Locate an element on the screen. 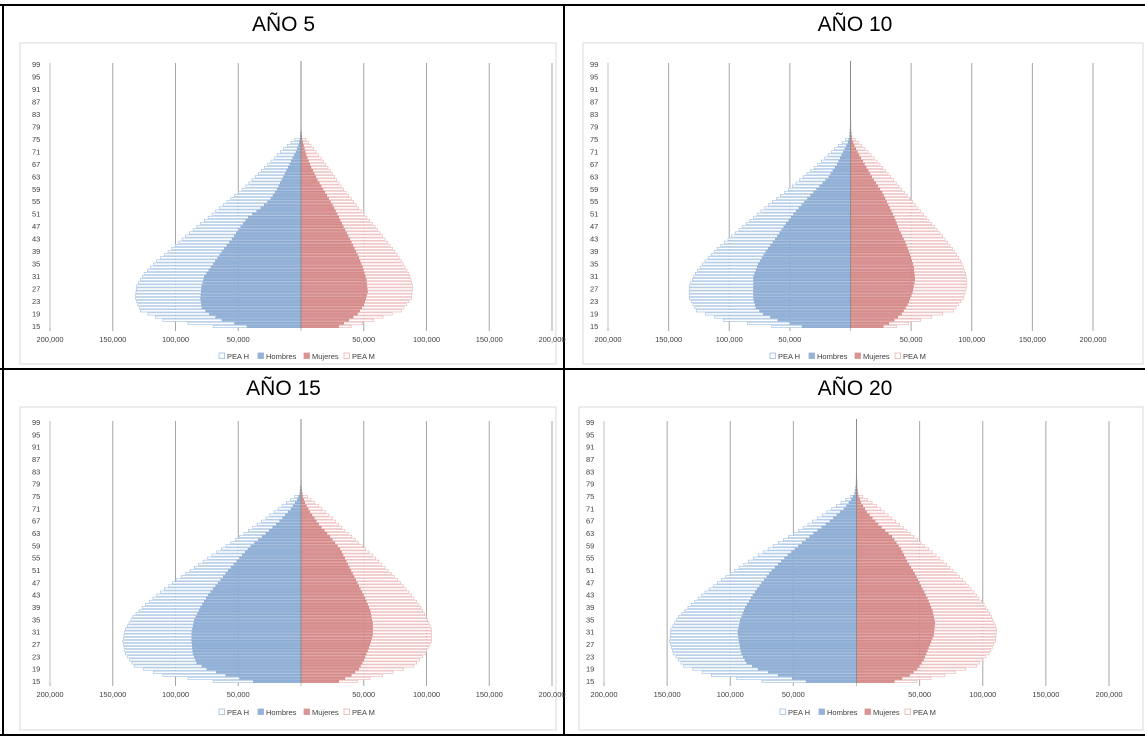  y-tick-label: 19 is located at coordinates (36, 669).